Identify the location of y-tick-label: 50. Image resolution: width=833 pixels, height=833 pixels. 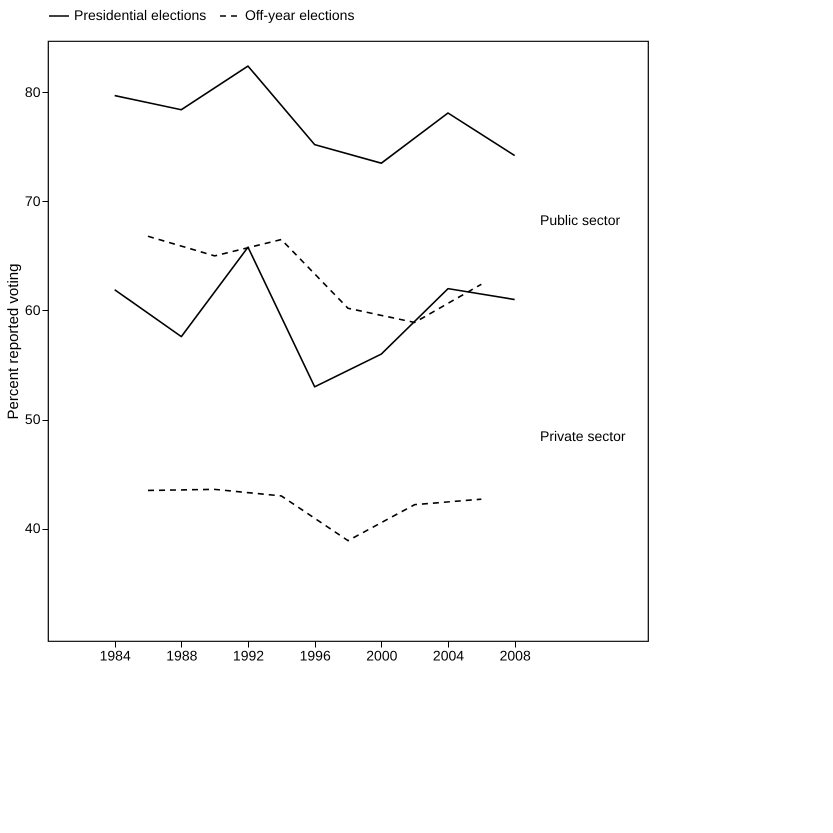
(32, 419).